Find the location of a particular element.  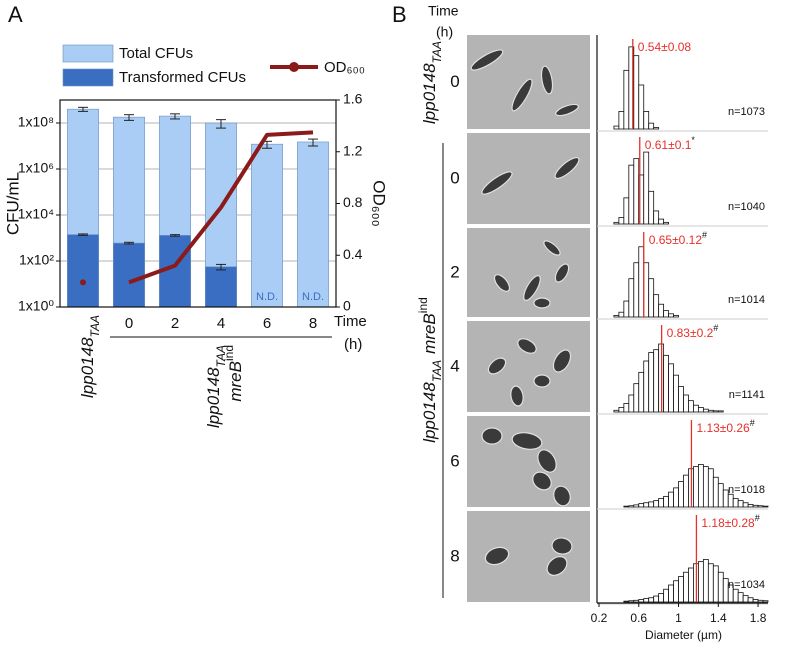

legend-label: OD₆₀₀ is located at coordinates (344, 67).